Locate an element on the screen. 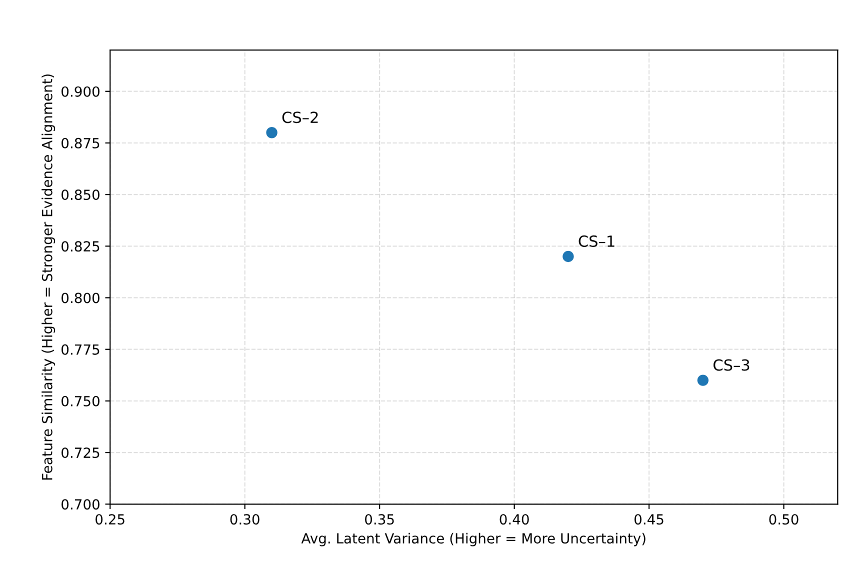  annotation: CS–3 is located at coordinates (732, 365).